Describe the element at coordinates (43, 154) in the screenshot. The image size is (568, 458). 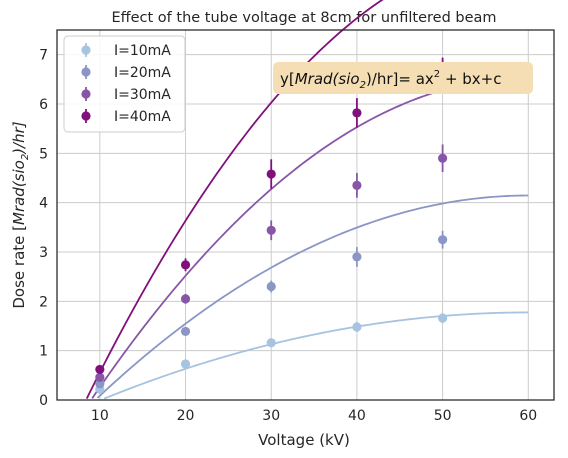
I see `y-tick-label: 5` at that location.